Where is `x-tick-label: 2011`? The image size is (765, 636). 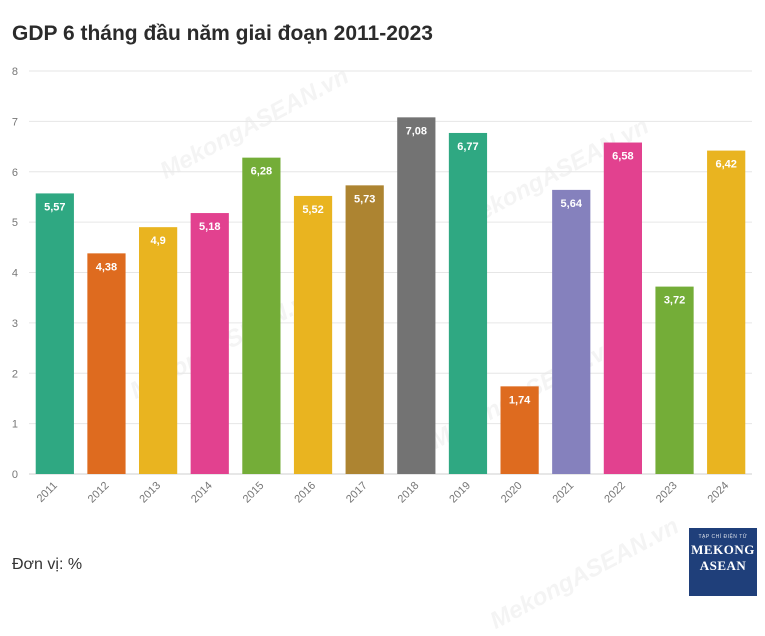 x-tick-label: 2011 is located at coordinates (47, 492).